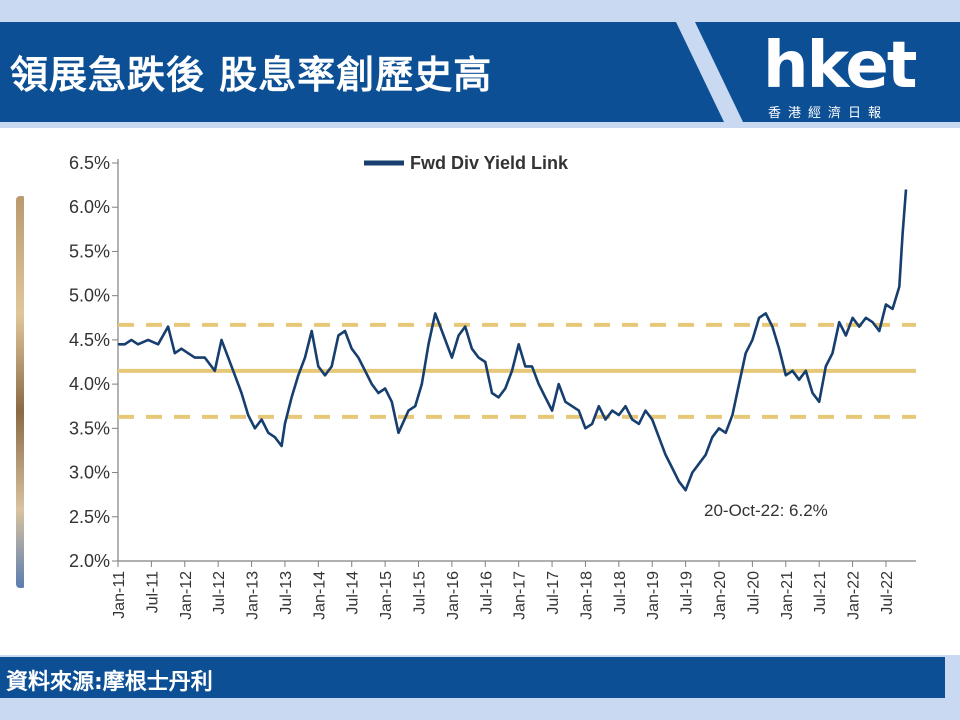  I want to click on y-tick-label: 5.5%, so click(89, 251).